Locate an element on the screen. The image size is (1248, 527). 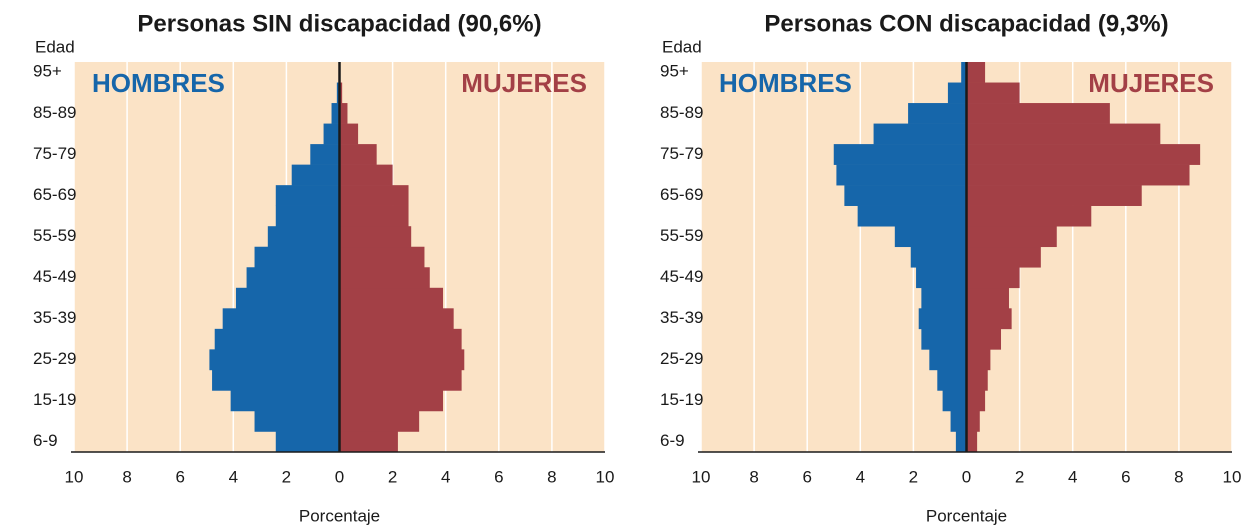
chart-title: Personas CON discapacidad (9,3%) is located at coordinates (966, 23).